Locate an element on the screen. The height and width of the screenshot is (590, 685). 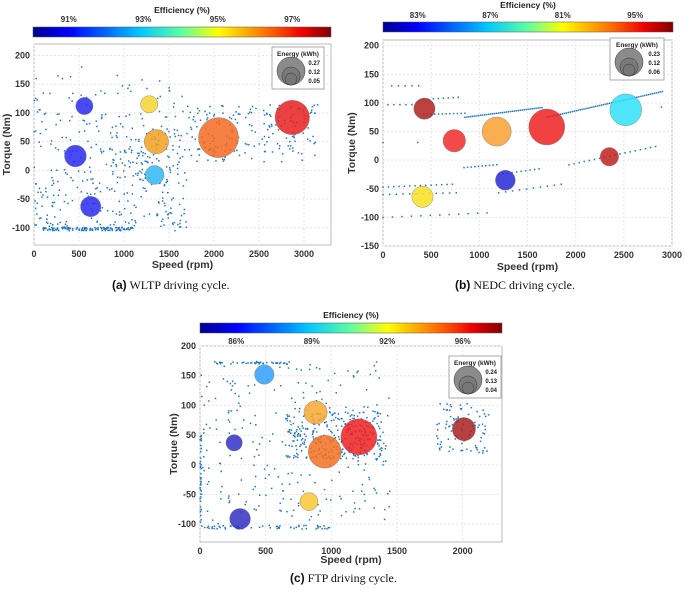
x-tick-label: 2500 is located at coordinates (624, 255).